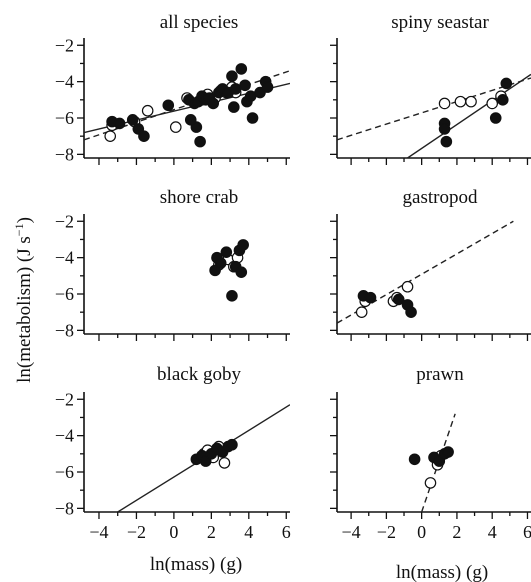  What do you see at coordinates (430, 467) in the screenshot?
I see `scatter-panel: −4 −2 0 2 4 6` at bounding box center [430, 467].